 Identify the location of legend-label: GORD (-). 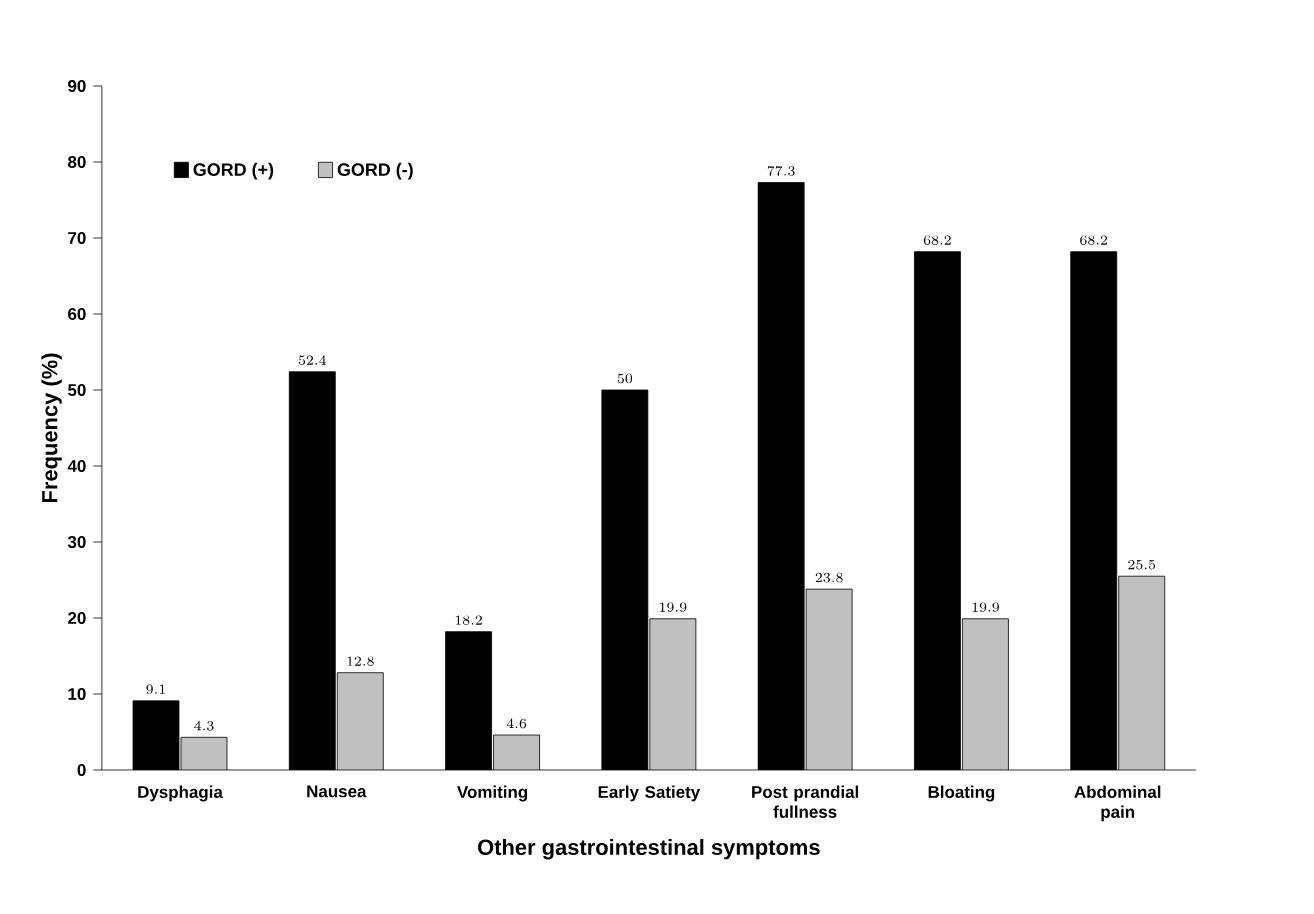
(375, 171).